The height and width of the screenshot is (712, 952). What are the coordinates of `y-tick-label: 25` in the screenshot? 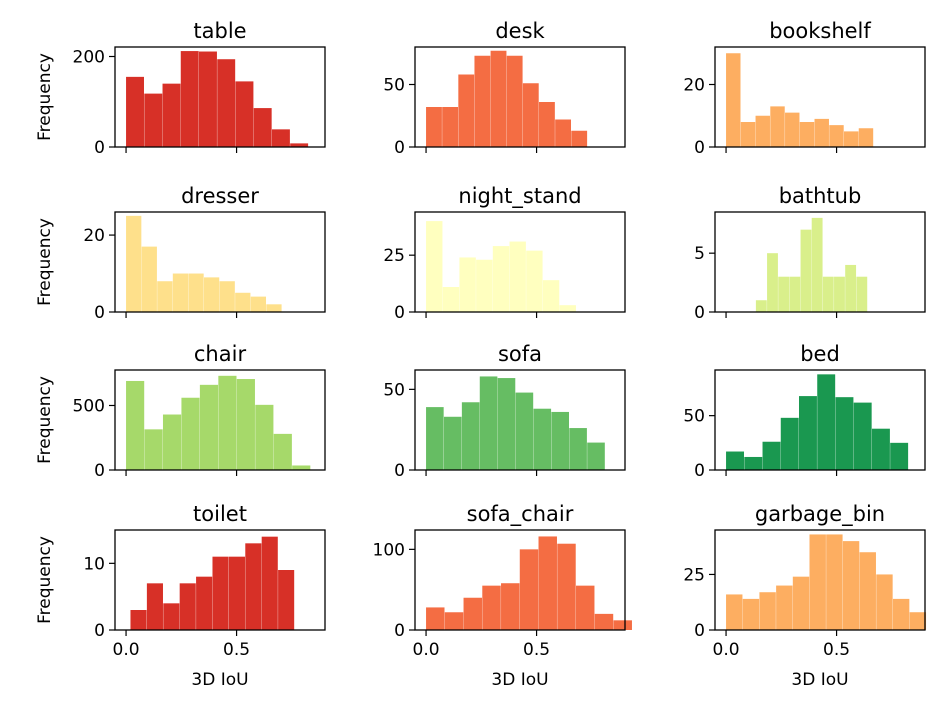 It's located at (394, 256).